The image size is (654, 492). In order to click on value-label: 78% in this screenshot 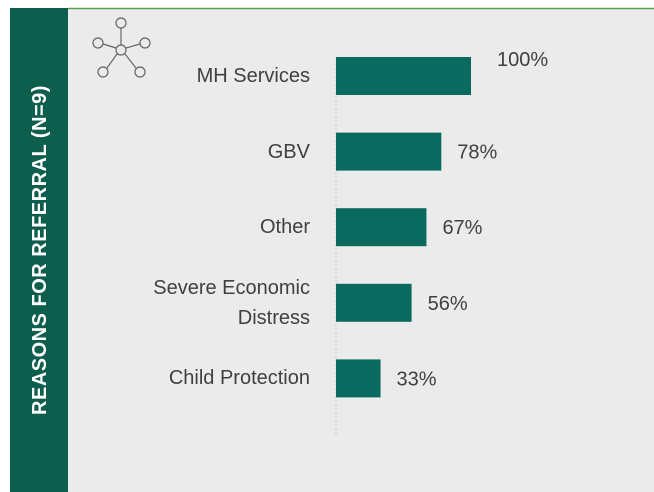, I will do `click(477, 153)`.